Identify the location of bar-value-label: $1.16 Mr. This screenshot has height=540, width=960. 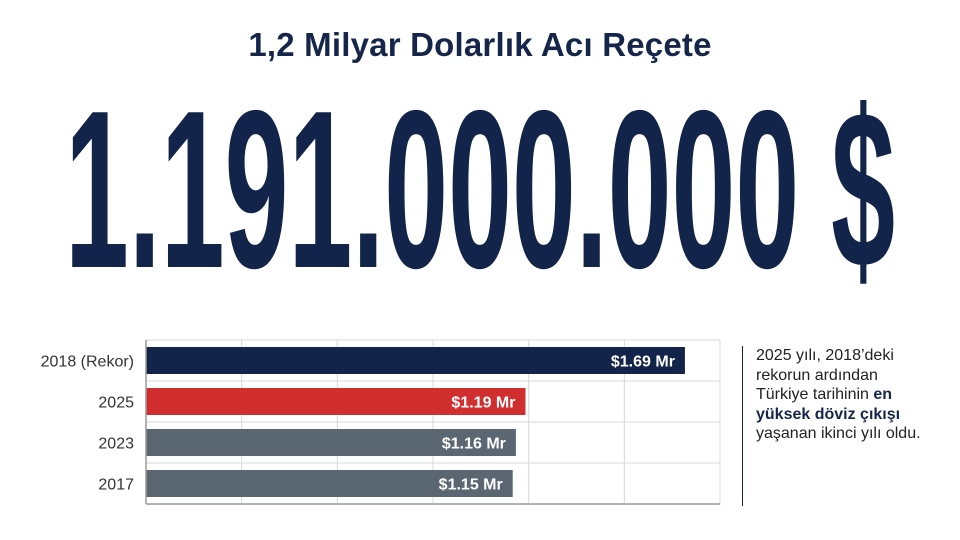
(474, 444).